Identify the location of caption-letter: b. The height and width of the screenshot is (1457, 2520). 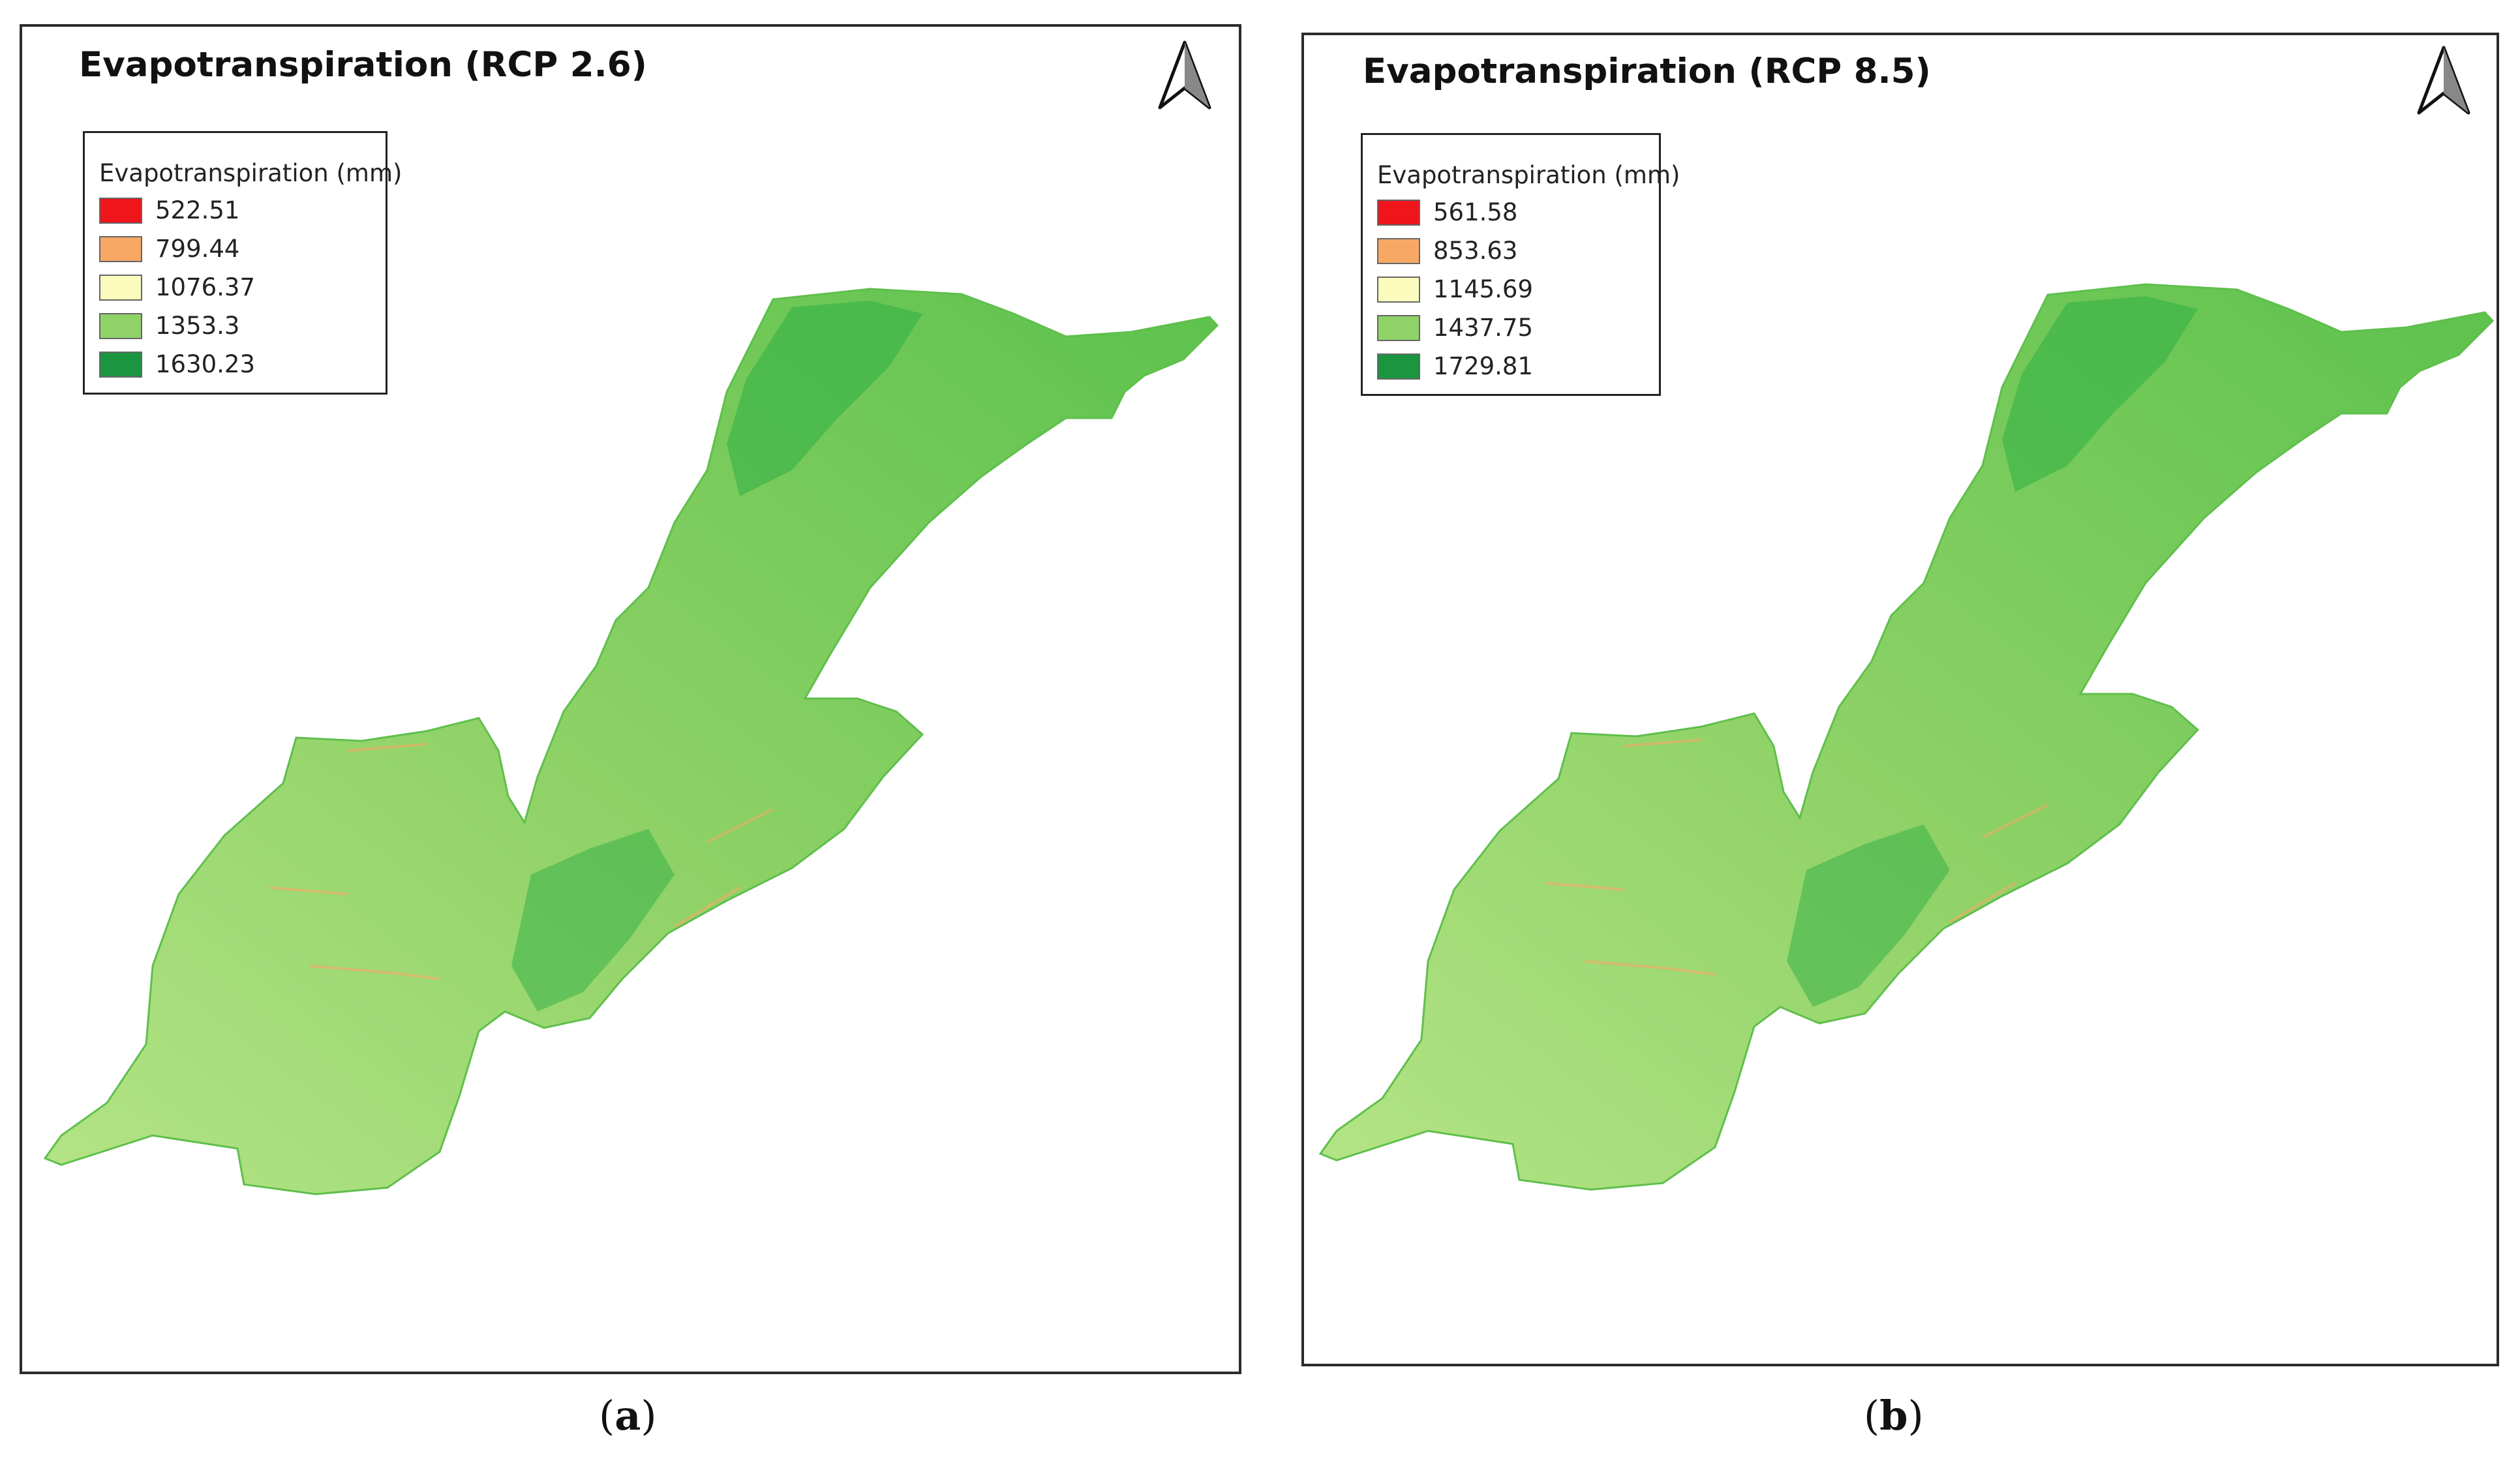
(1893, 1415).